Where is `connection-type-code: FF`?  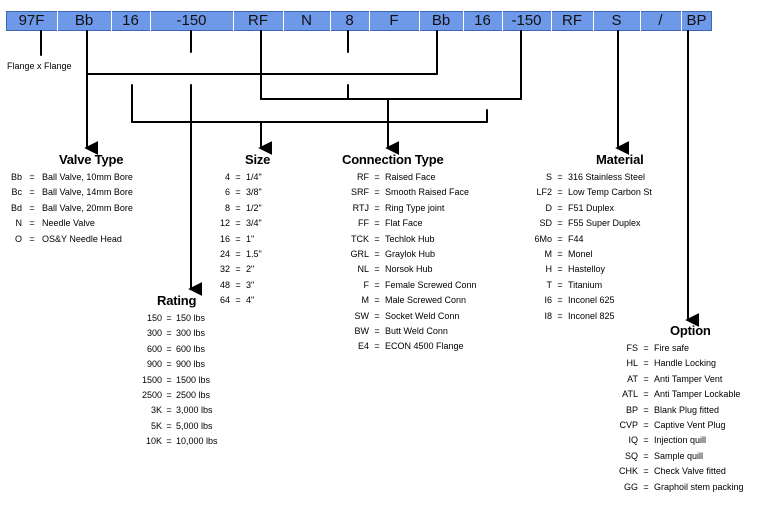
connection-type-code: FF is located at coordinates (363, 223).